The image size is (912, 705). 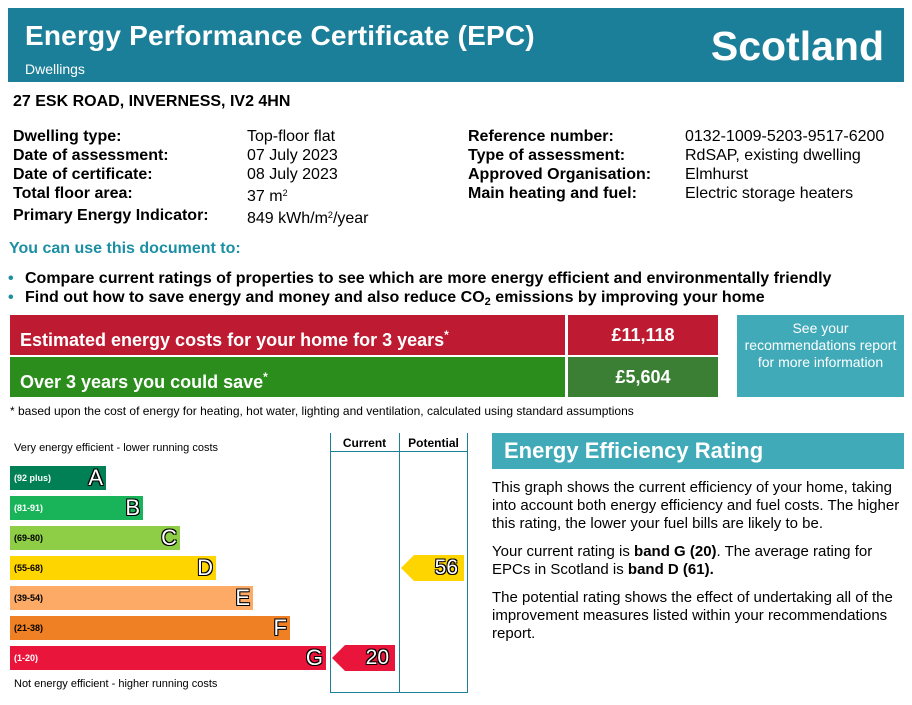 What do you see at coordinates (280, 35) in the screenshot?
I see `page-title: Energy Performance Certificate (EPC)` at bounding box center [280, 35].